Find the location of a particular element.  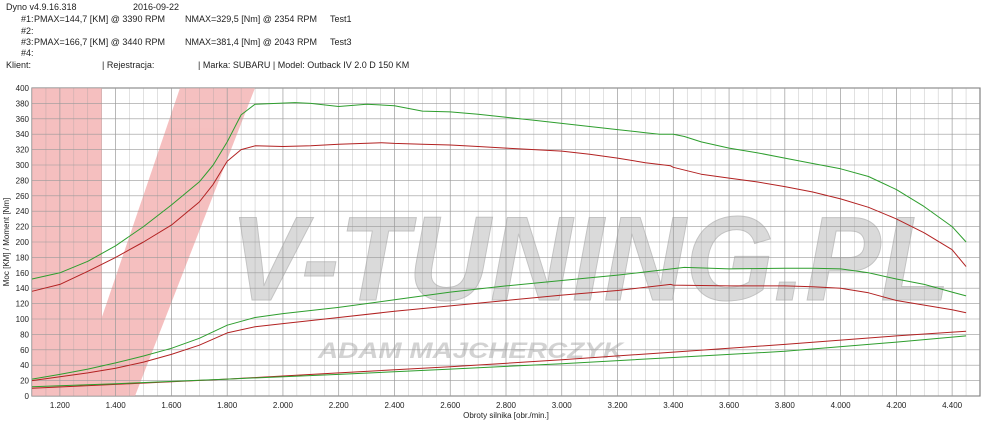

y-tick-label: 380 is located at coordinates (23, 103).